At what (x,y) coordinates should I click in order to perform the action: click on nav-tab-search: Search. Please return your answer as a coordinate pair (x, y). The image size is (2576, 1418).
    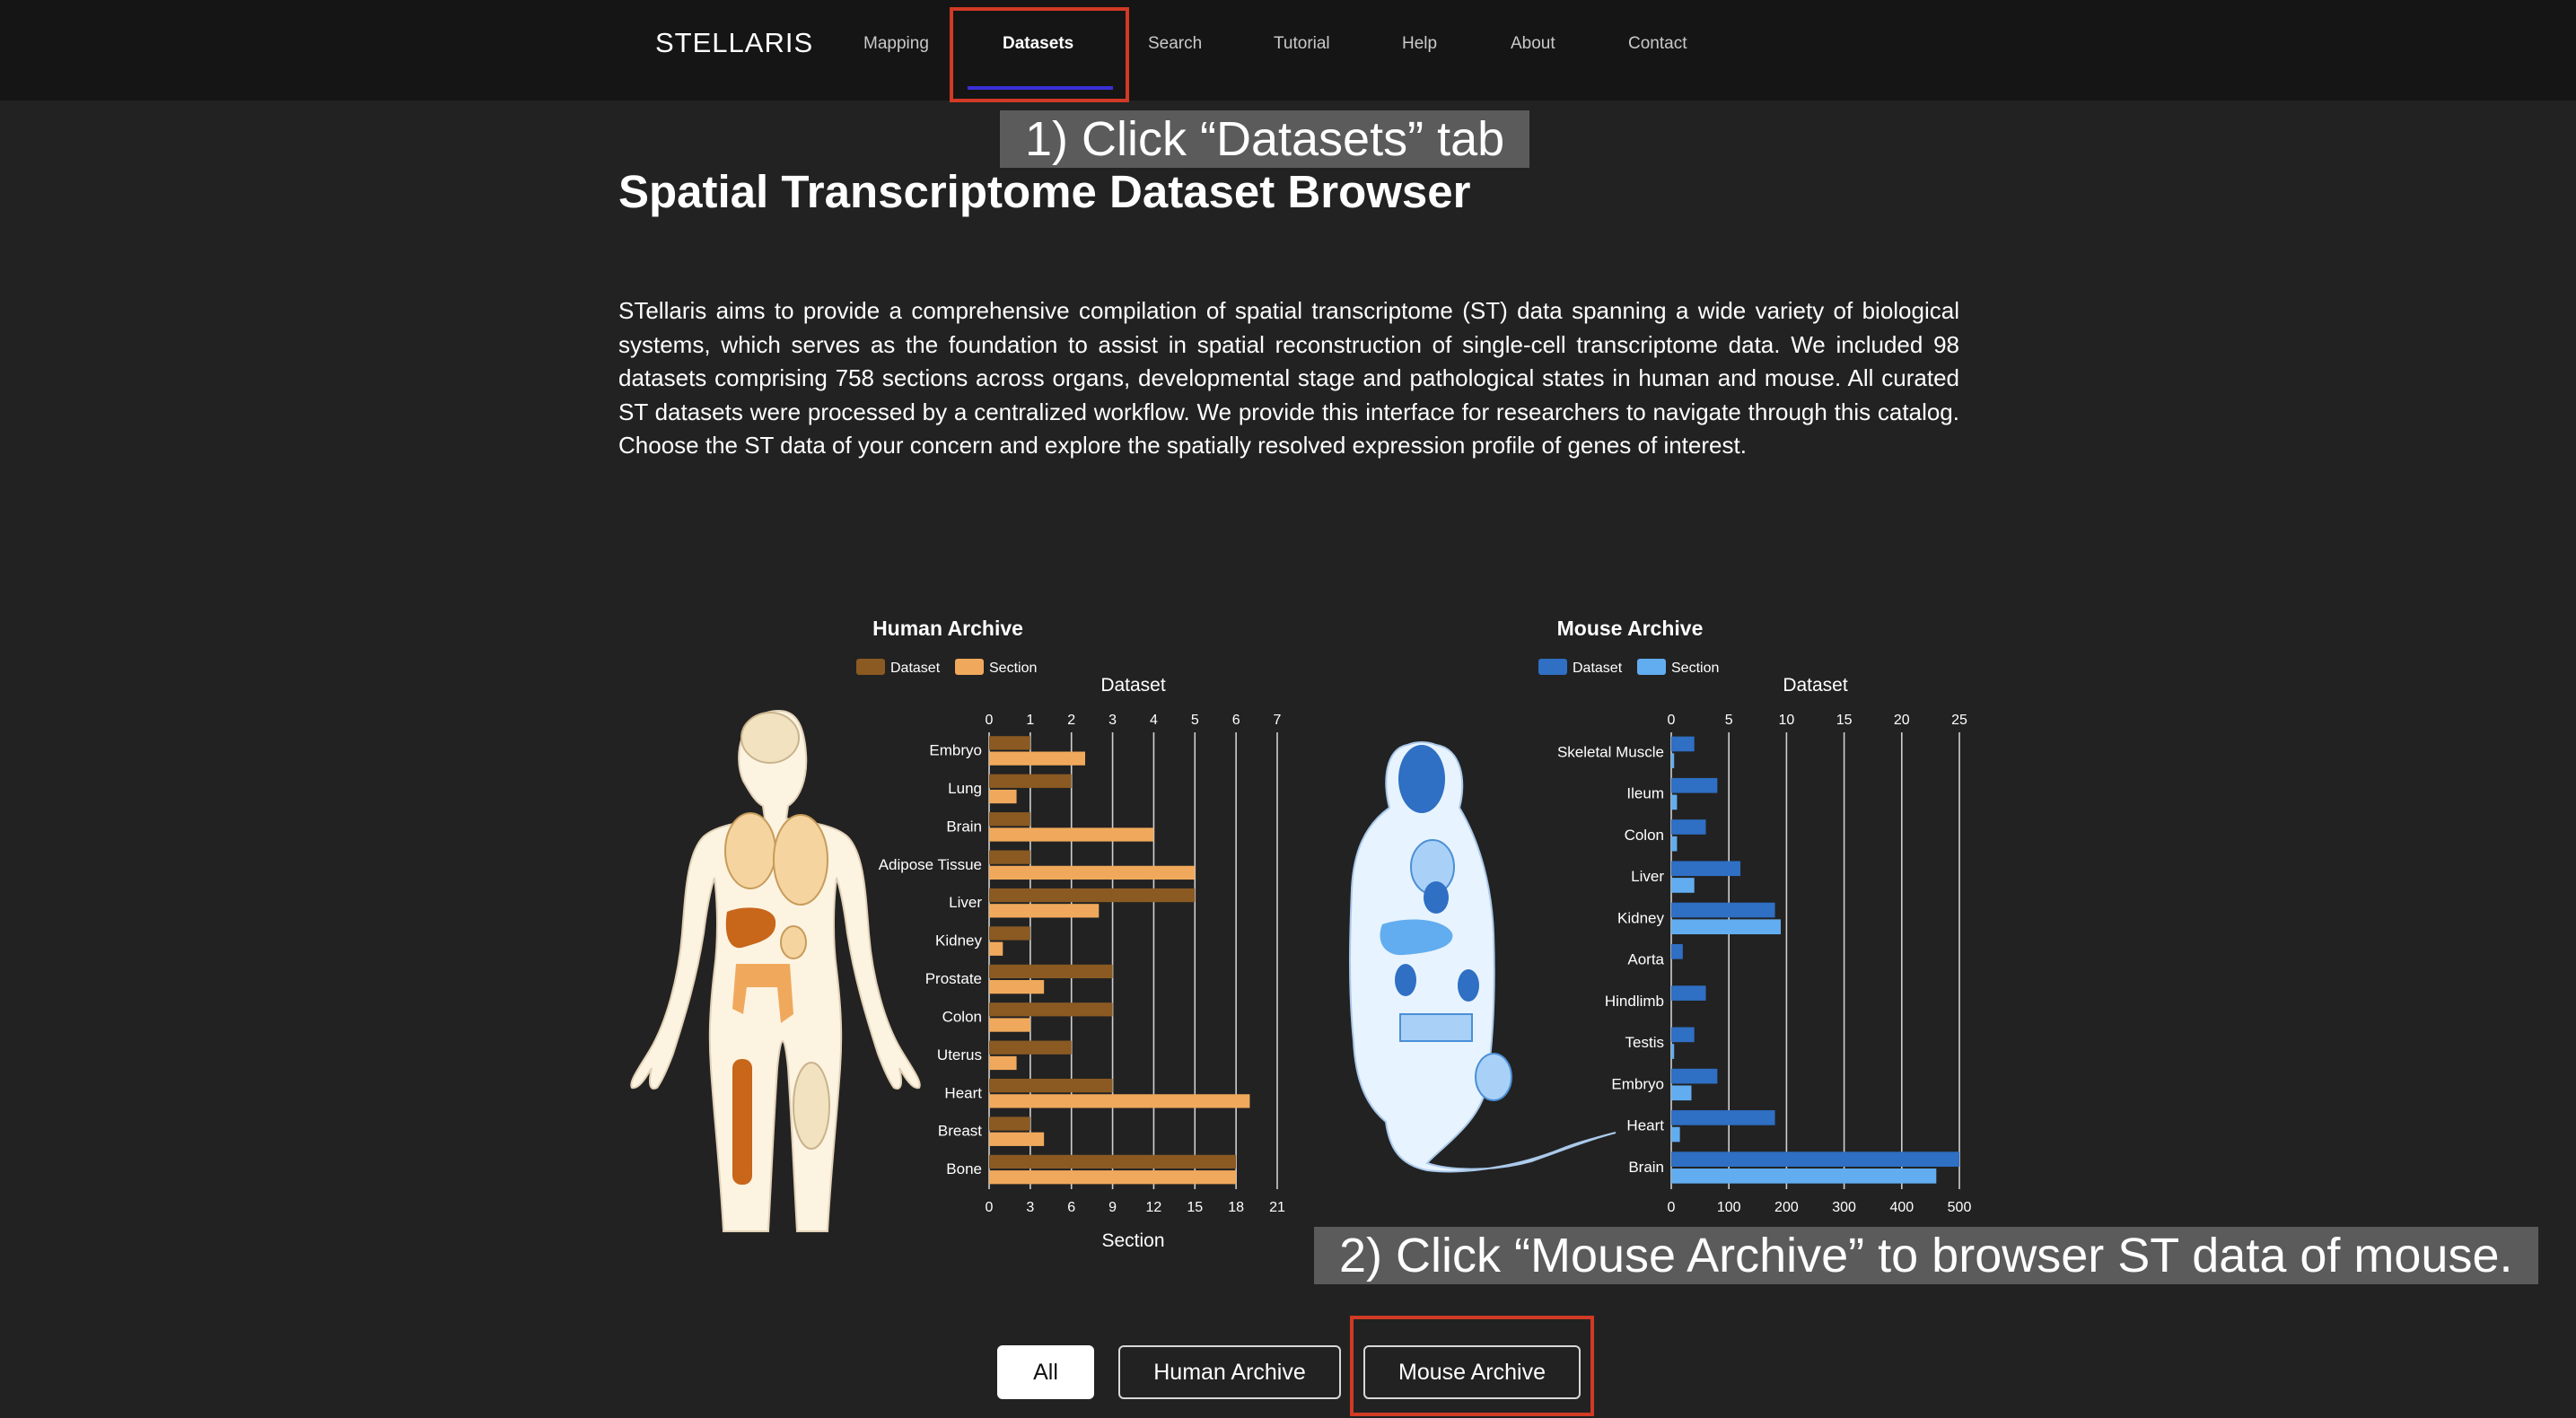
    Looking at the image, I should click on (1175, 43).